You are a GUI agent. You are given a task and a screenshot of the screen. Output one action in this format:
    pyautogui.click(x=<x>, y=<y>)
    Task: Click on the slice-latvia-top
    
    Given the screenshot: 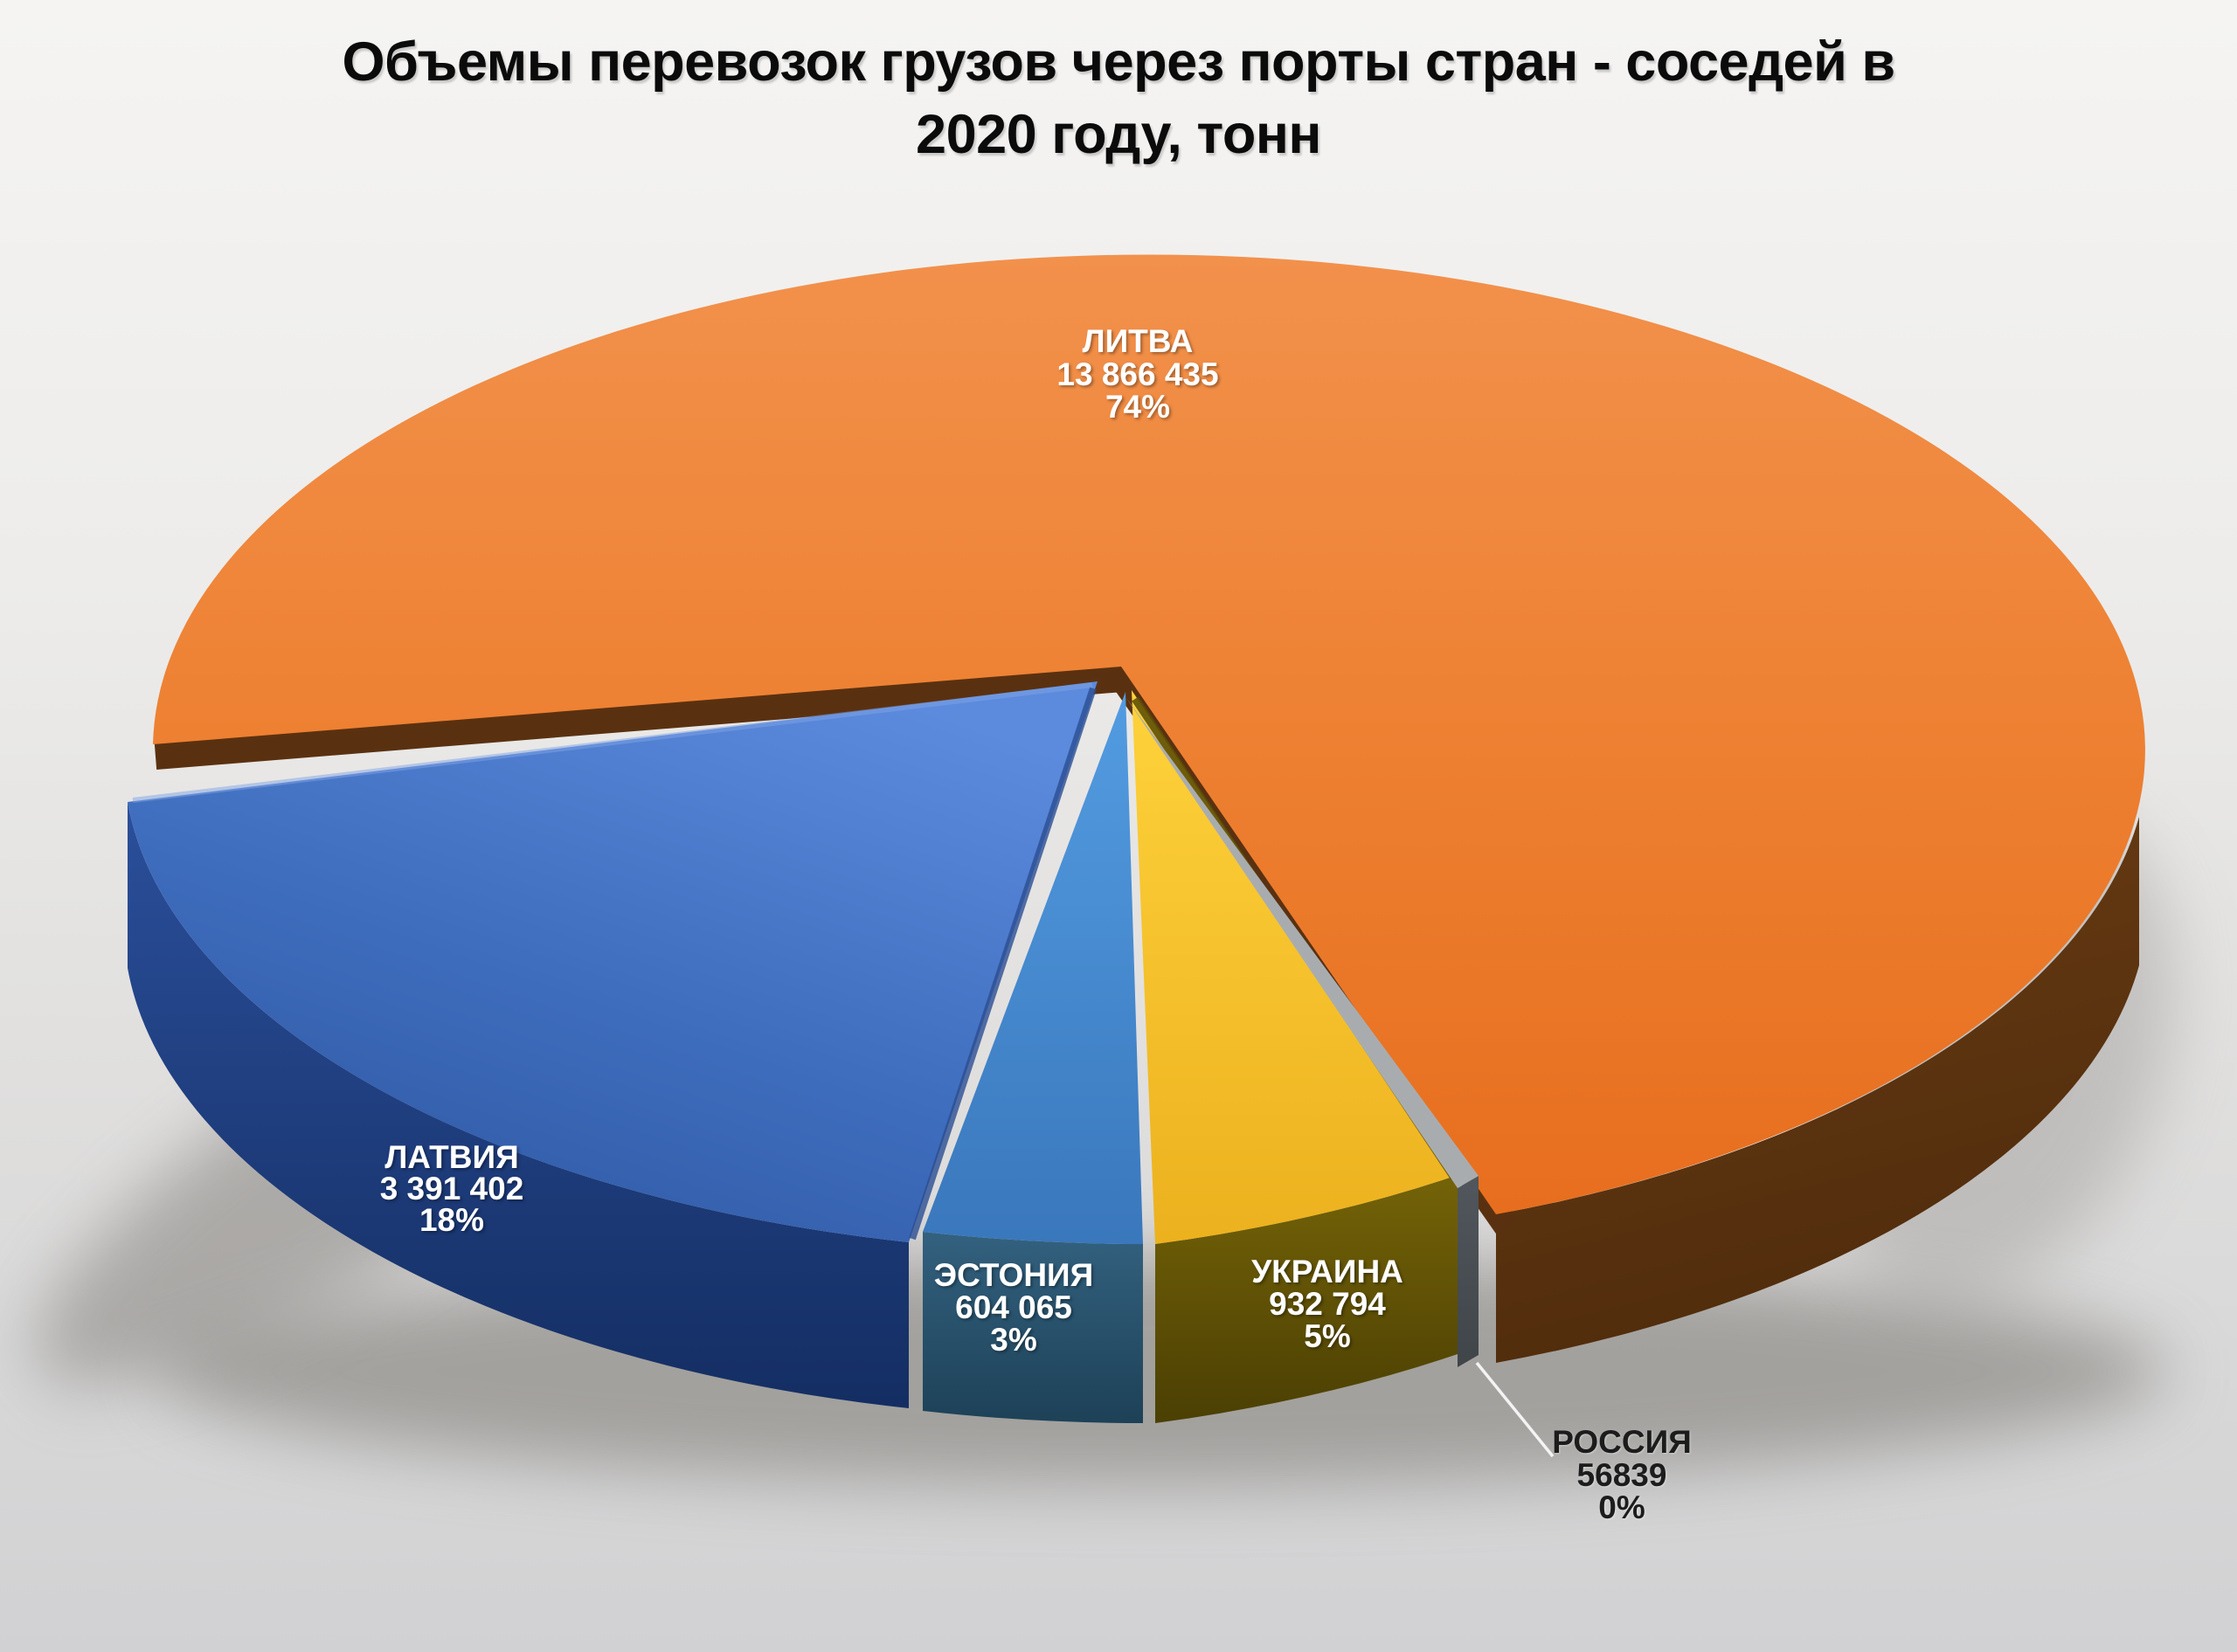 What is the action you would take?
    pyautogui.click(x=613, y=961)
    